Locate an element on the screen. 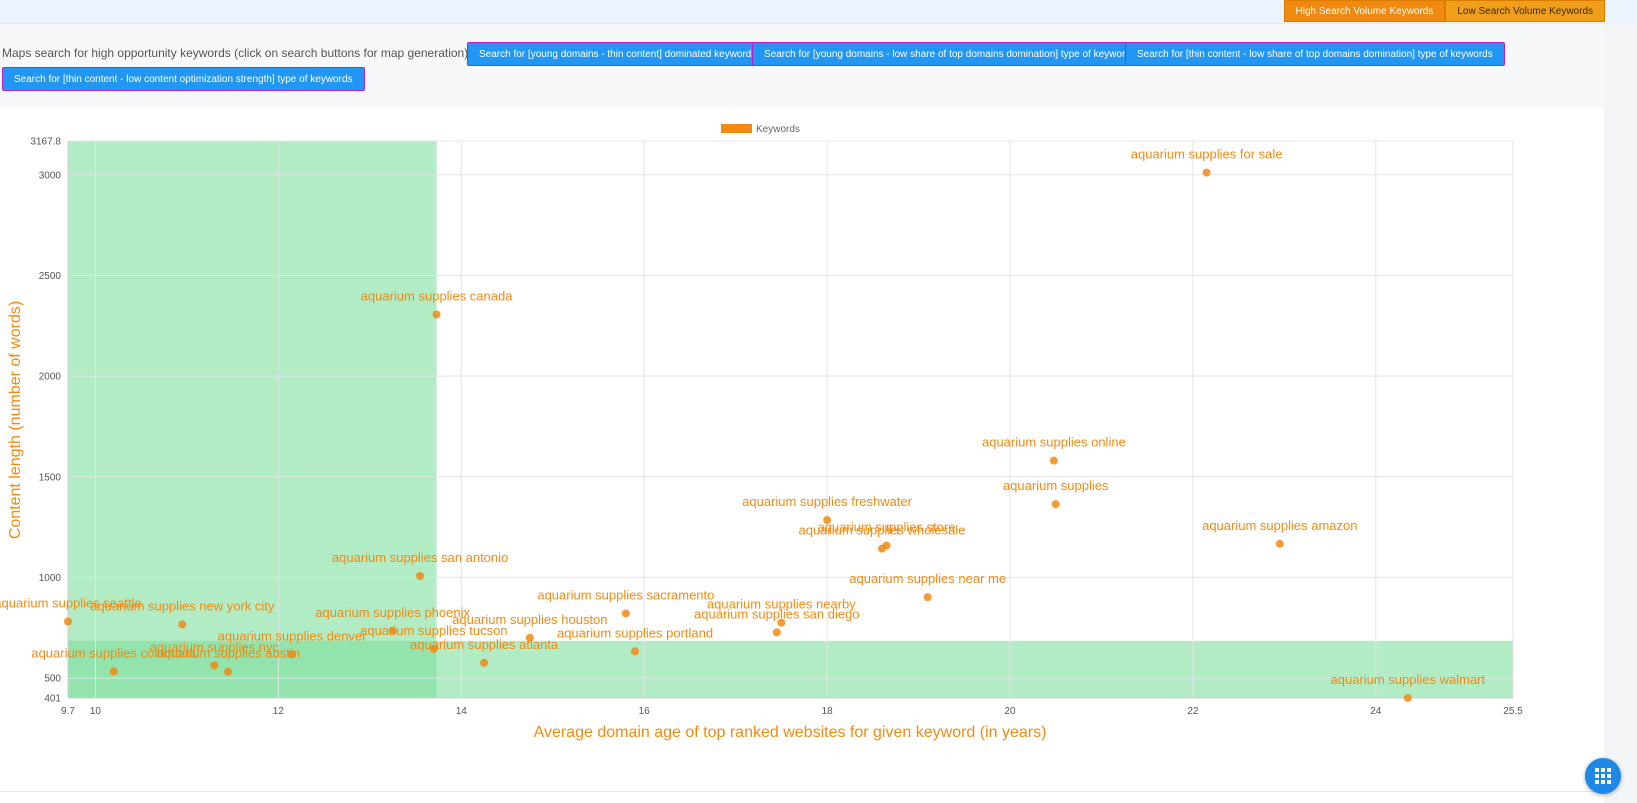 The width and height of the screenshot is (1637, 803). chart-legend: Keywords is located at coordinates (760, 129).